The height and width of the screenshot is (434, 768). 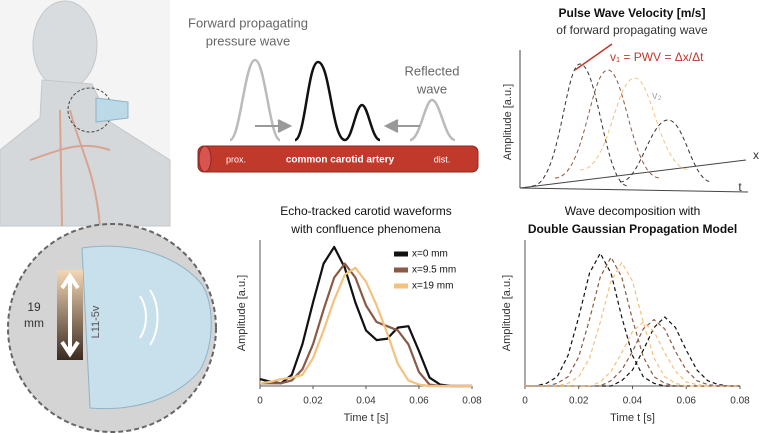 What do you see at coordinates (236, 159) in the screenshot?
I see `artery-prox: prox.` at bounding box center [236, 159].